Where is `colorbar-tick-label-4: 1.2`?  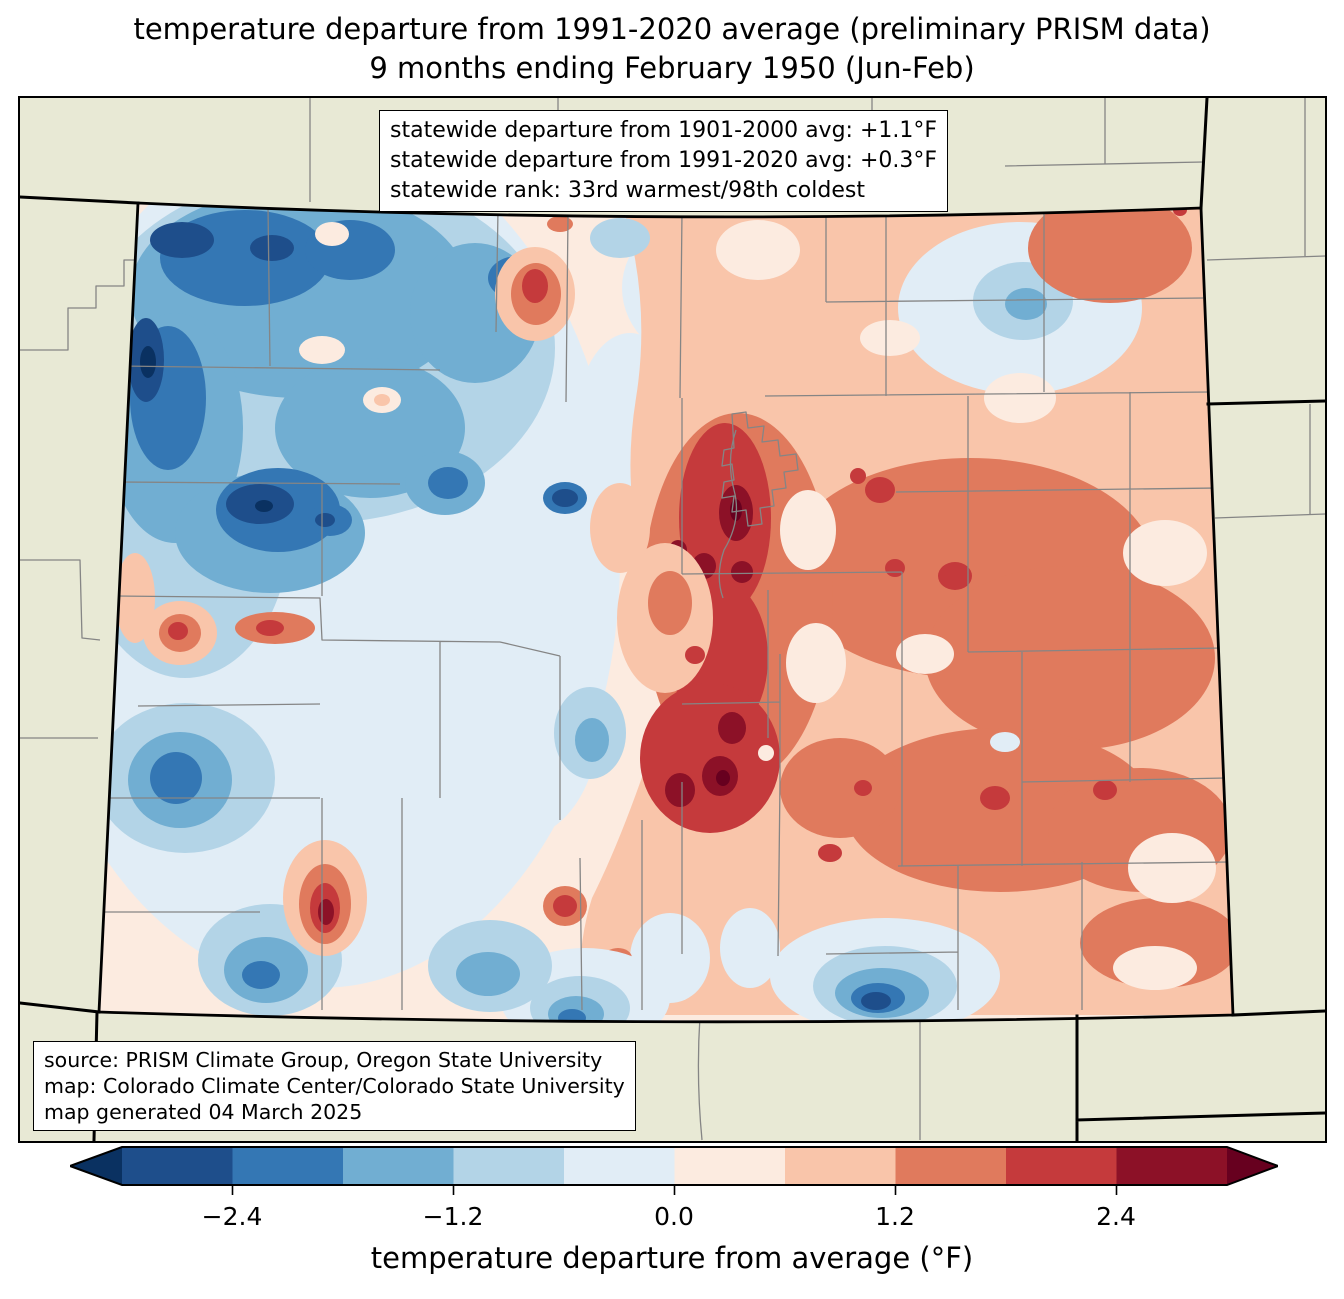
colorbar-tick-label-4: 1.2 is located at coordinates (895, 1216).